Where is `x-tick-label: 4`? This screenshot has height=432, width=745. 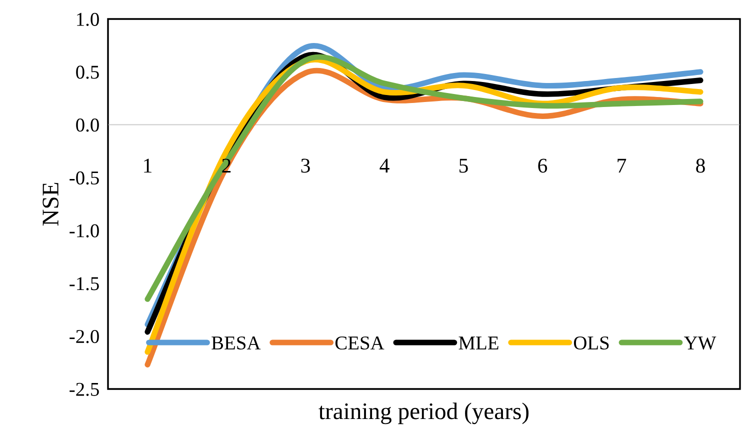
x-tick-label: 4 is located at coordinates (385, 165).